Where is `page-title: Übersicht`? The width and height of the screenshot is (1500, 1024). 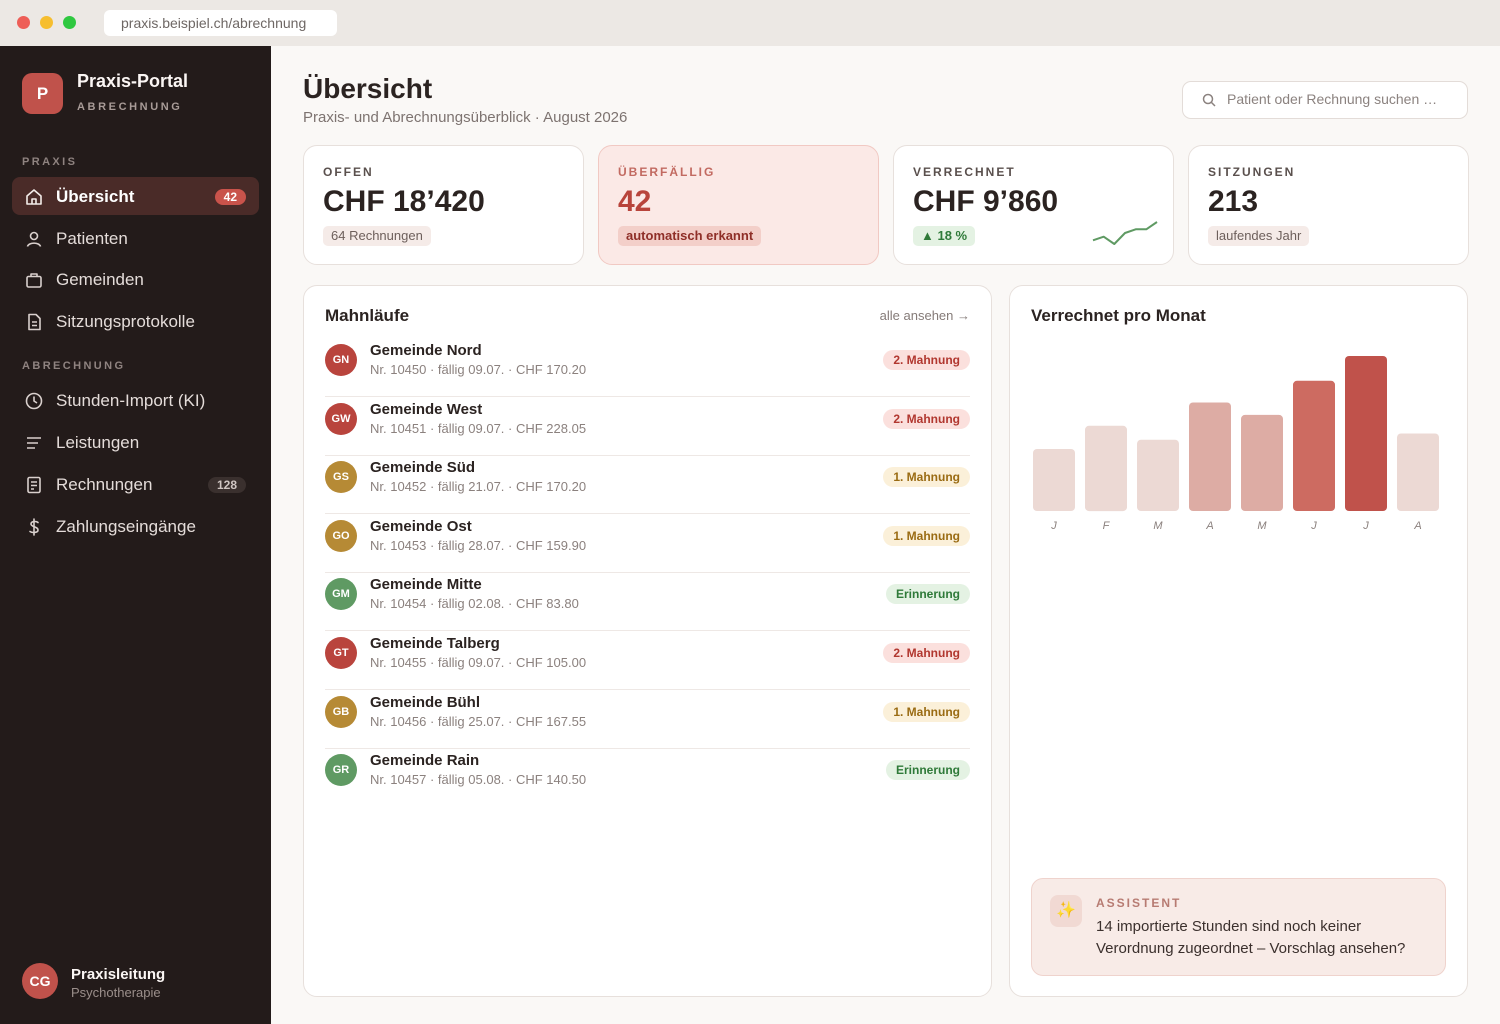 page-title: Übersicht is located at coordinates (368, 88).